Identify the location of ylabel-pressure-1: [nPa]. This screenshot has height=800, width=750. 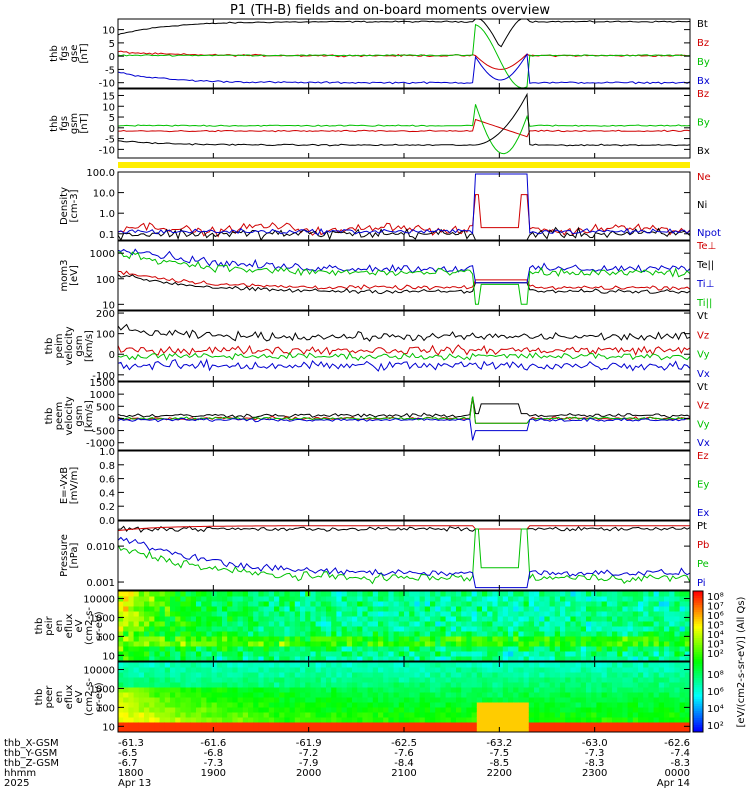
(74, 555).